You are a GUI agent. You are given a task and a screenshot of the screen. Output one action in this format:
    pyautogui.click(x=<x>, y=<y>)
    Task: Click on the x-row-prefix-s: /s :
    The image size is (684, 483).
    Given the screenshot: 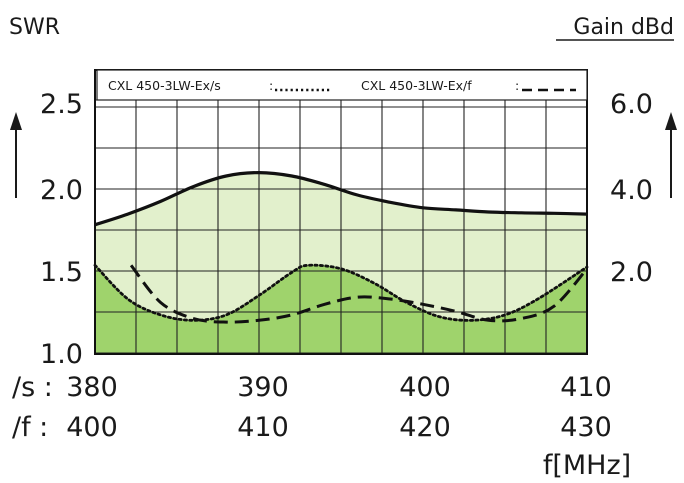 What is the action you would take?
    pyautogui.click(x=32, y=387)
    